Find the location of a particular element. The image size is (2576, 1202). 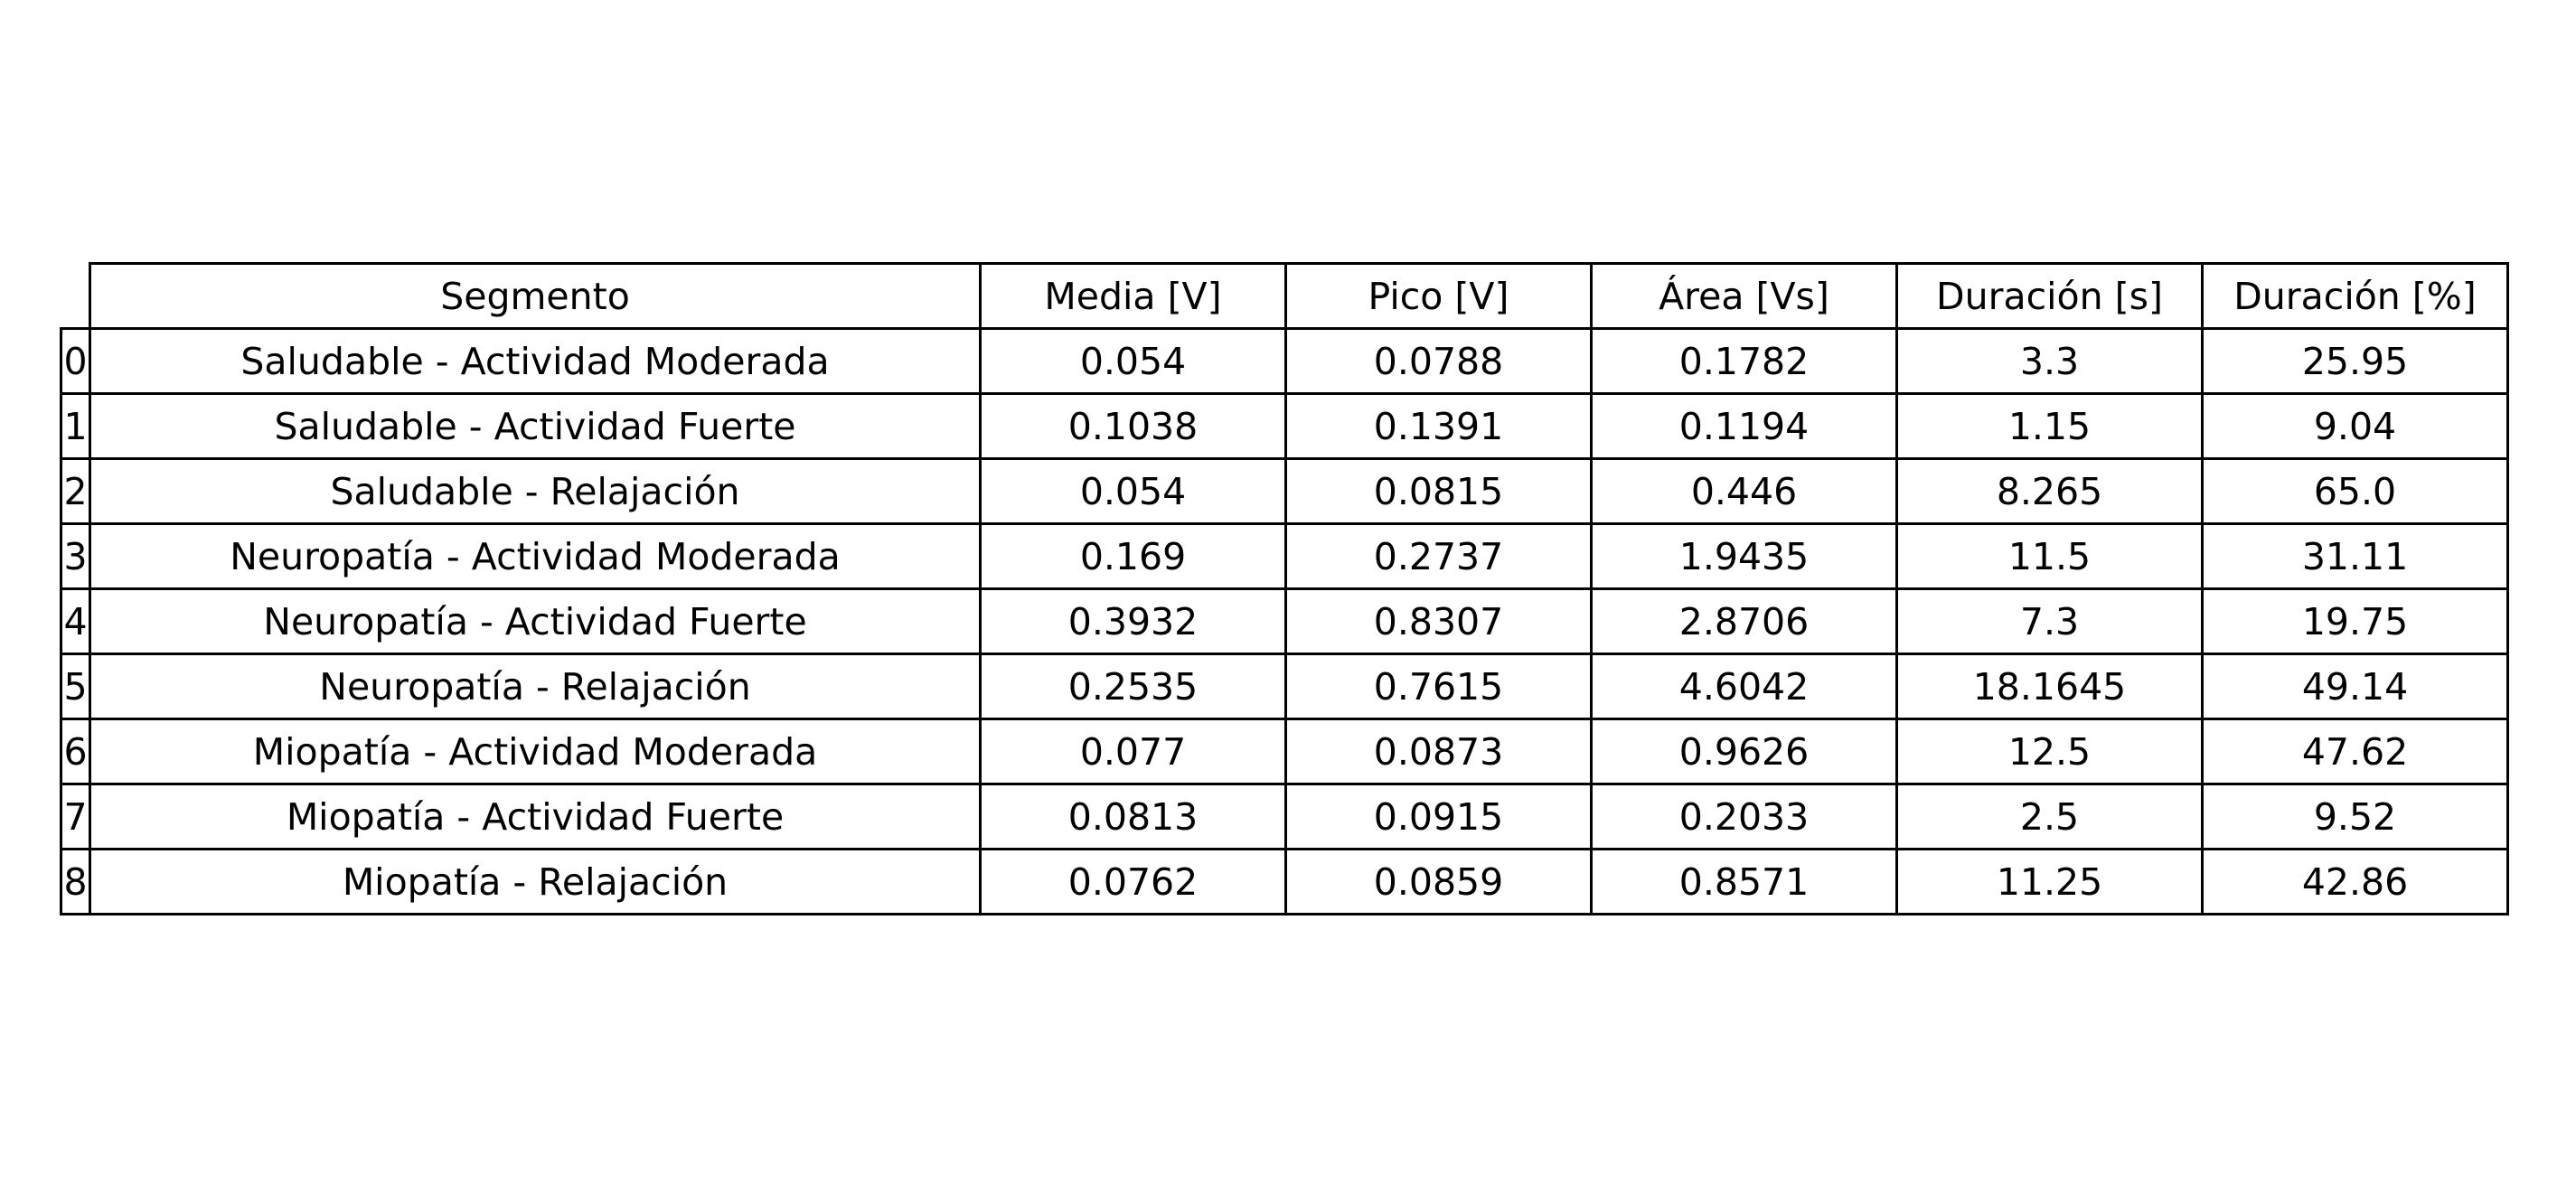

table-cell: 1.15 is located at coordinates (2050, 426).